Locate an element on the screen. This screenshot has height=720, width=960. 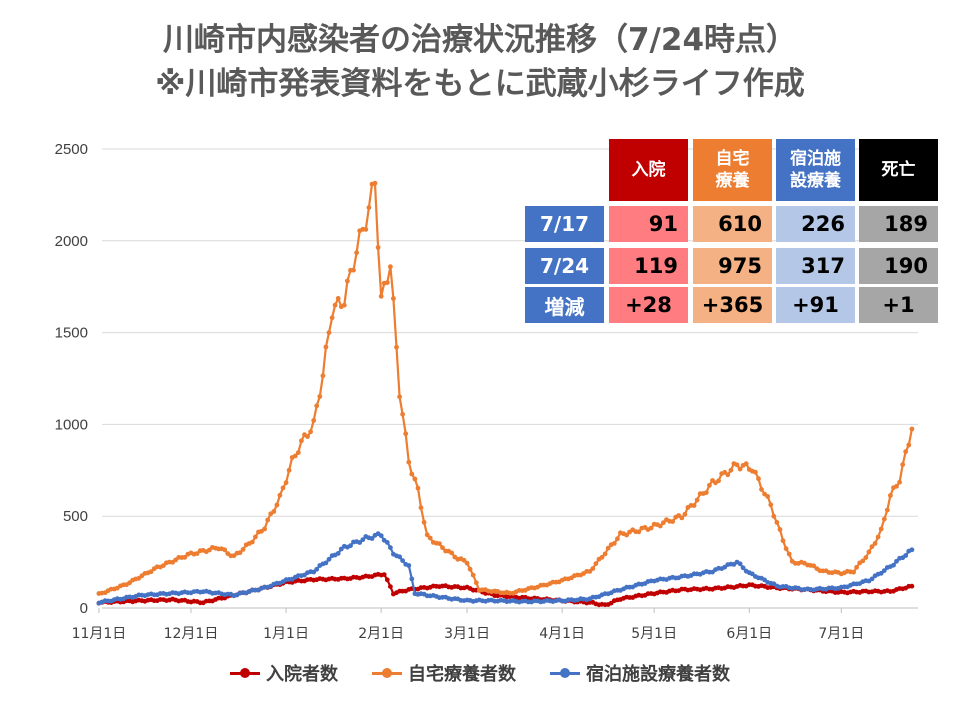
x-tick-label: 1月1日 is located at coordinates (286, 634).